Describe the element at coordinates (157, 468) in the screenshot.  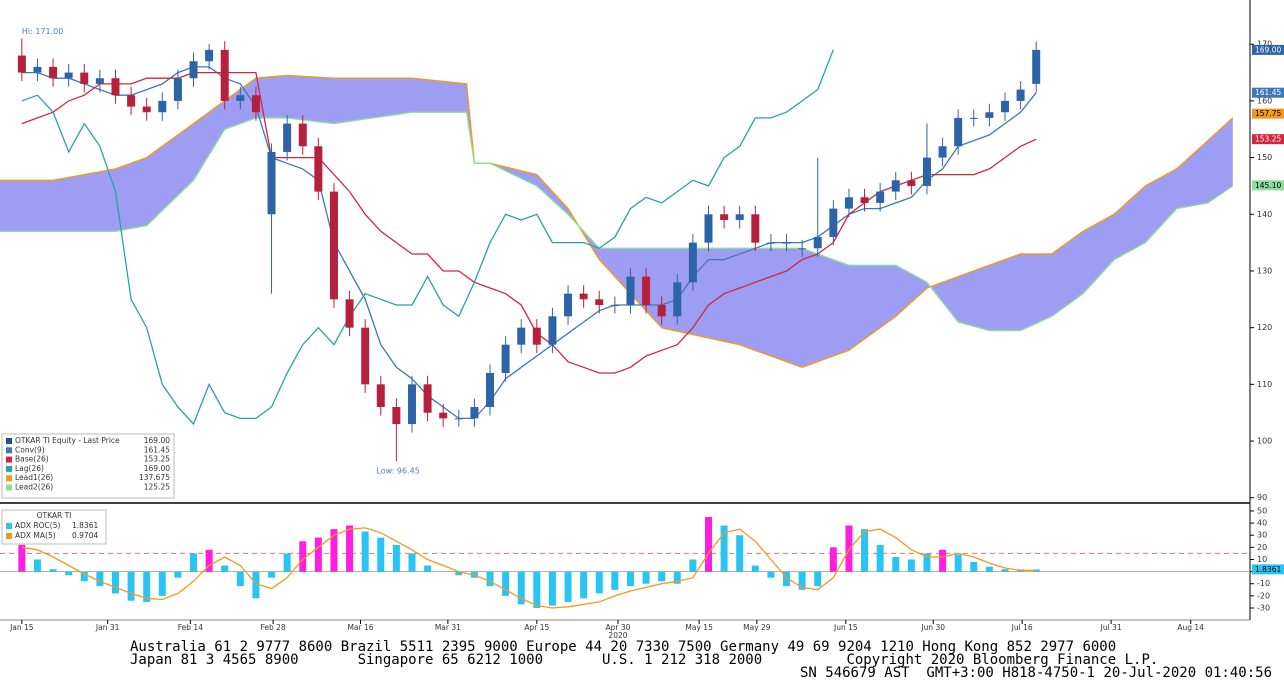
I see `legend-value: 169.00` at that location.